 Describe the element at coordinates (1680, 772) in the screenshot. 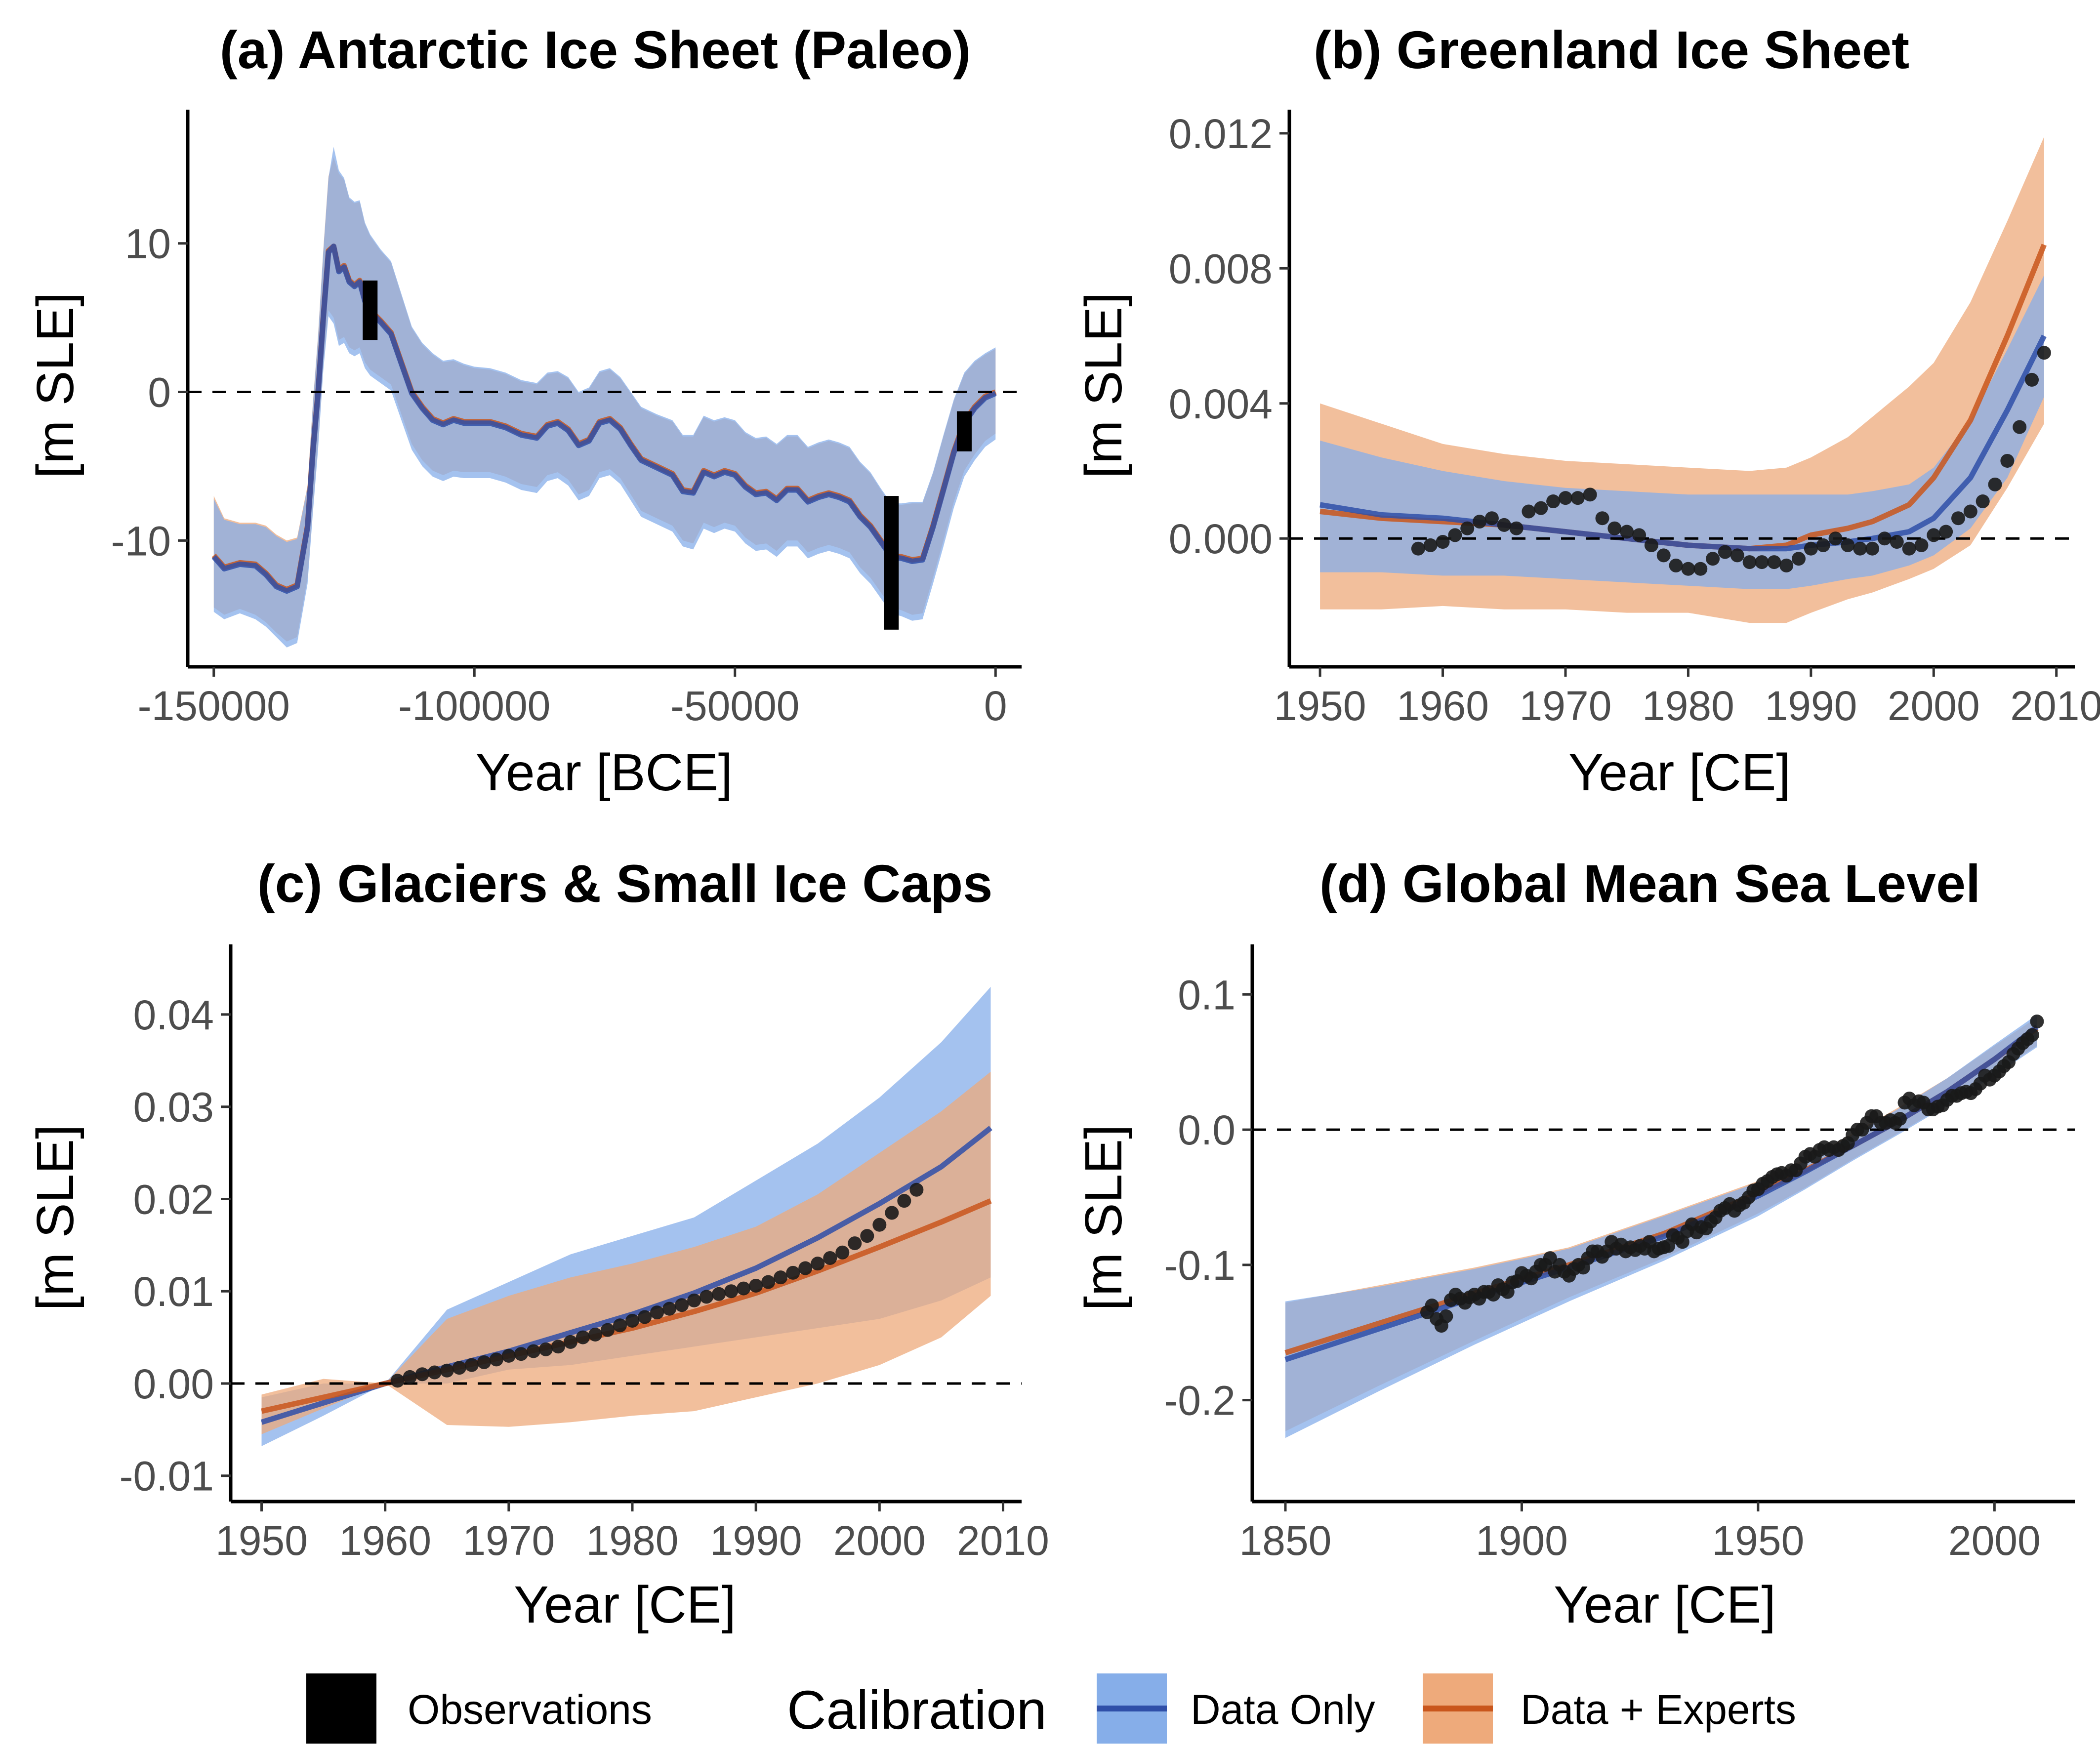

I see `x-axis-label-b: Year [CE]` at that location.